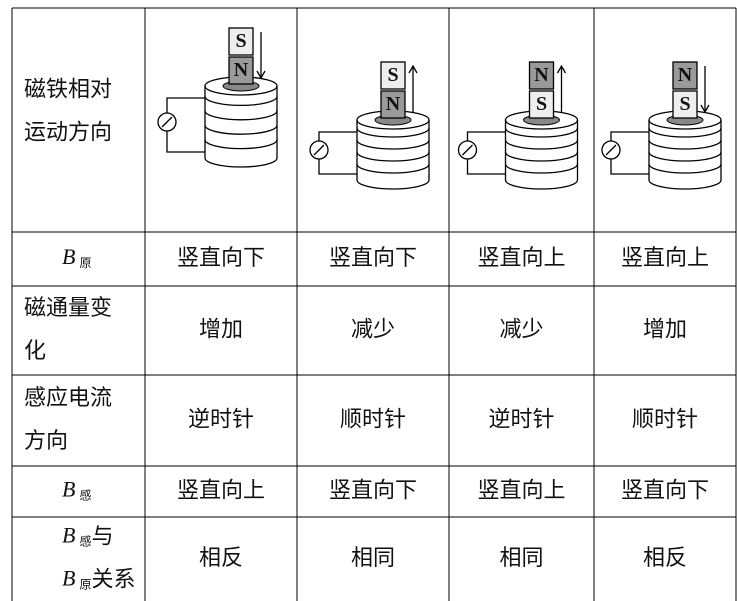 Image resolution: width=737 pixels, height=601 pixels. What do you see at coordinates (35, 351) in the screenshot?
I see `row-label: 化` at bounding box center [35, 351].